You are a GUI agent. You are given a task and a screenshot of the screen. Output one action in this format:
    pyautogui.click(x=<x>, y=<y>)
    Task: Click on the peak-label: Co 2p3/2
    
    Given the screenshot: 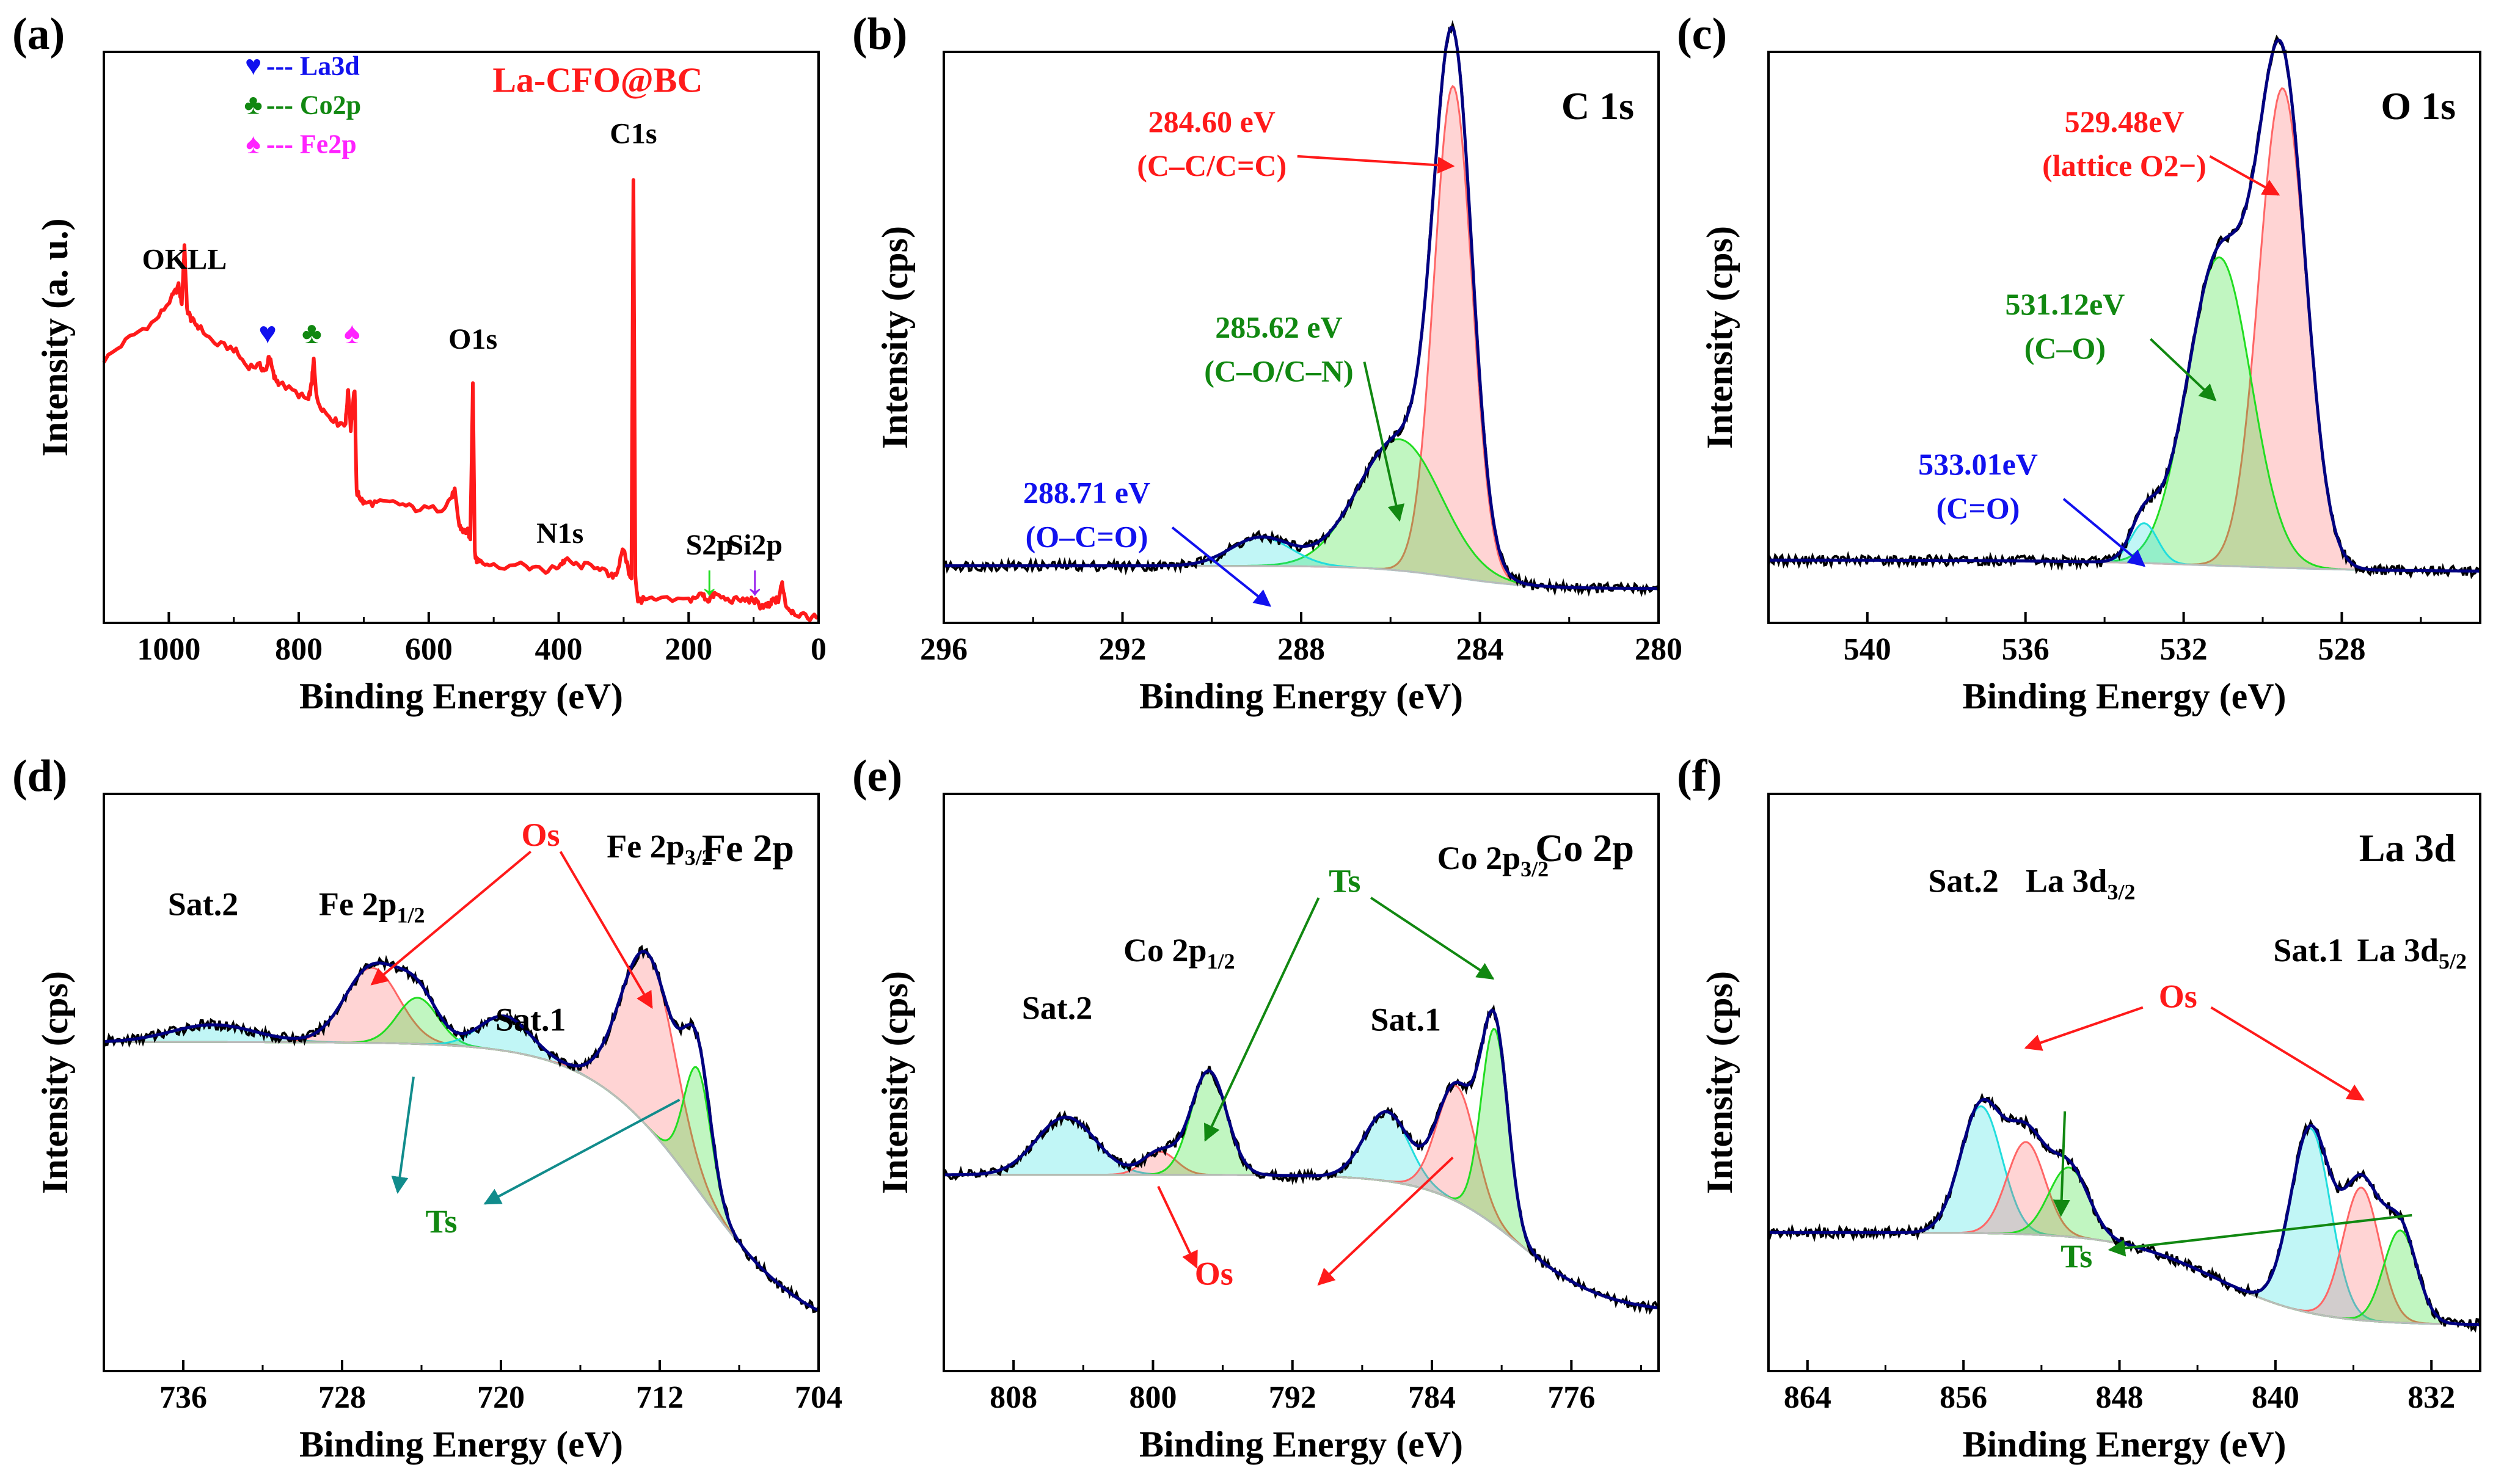 What is the action you would take?
    pyautogui.click(x=1493, y=861)
    